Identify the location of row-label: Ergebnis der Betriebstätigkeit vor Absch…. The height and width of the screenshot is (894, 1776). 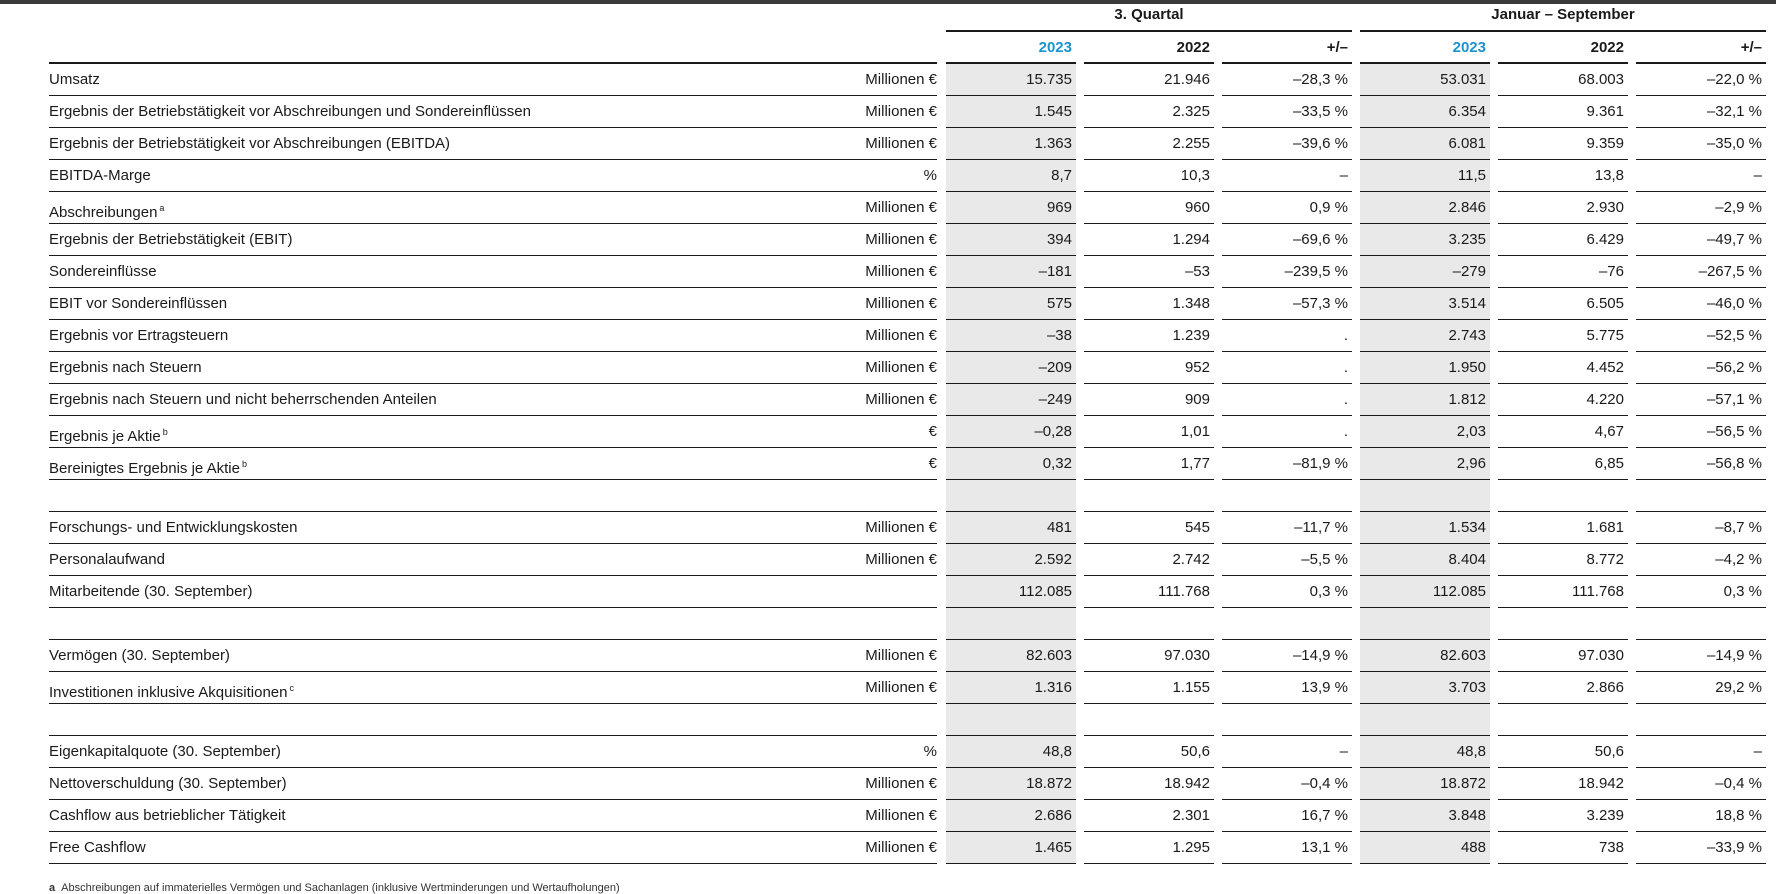
(439, 144).